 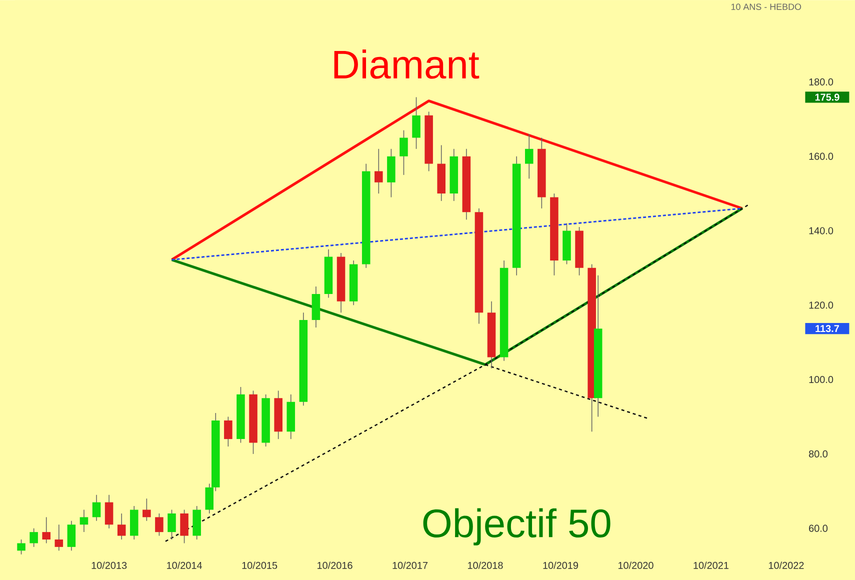 What do you see at coordinates (410, 565) in the screenshot?
I see `x-tick-label: 10/2017` at bounding box center [410, 565].